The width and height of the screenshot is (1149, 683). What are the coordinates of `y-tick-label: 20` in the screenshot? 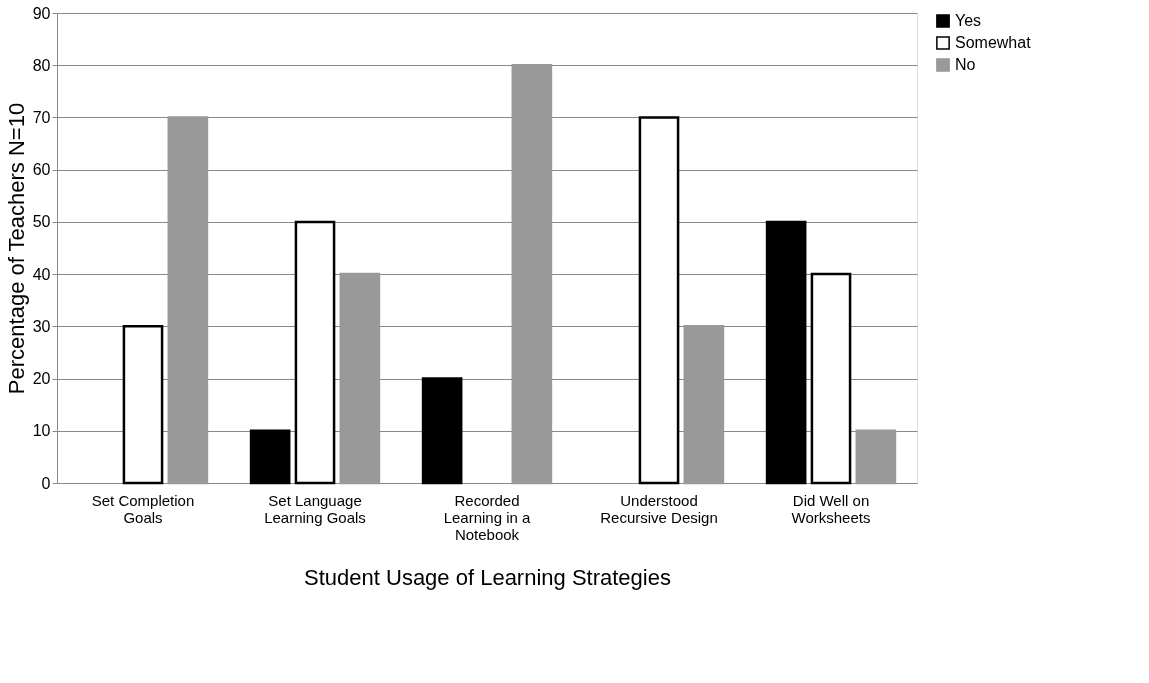 It's located at (41, 379).